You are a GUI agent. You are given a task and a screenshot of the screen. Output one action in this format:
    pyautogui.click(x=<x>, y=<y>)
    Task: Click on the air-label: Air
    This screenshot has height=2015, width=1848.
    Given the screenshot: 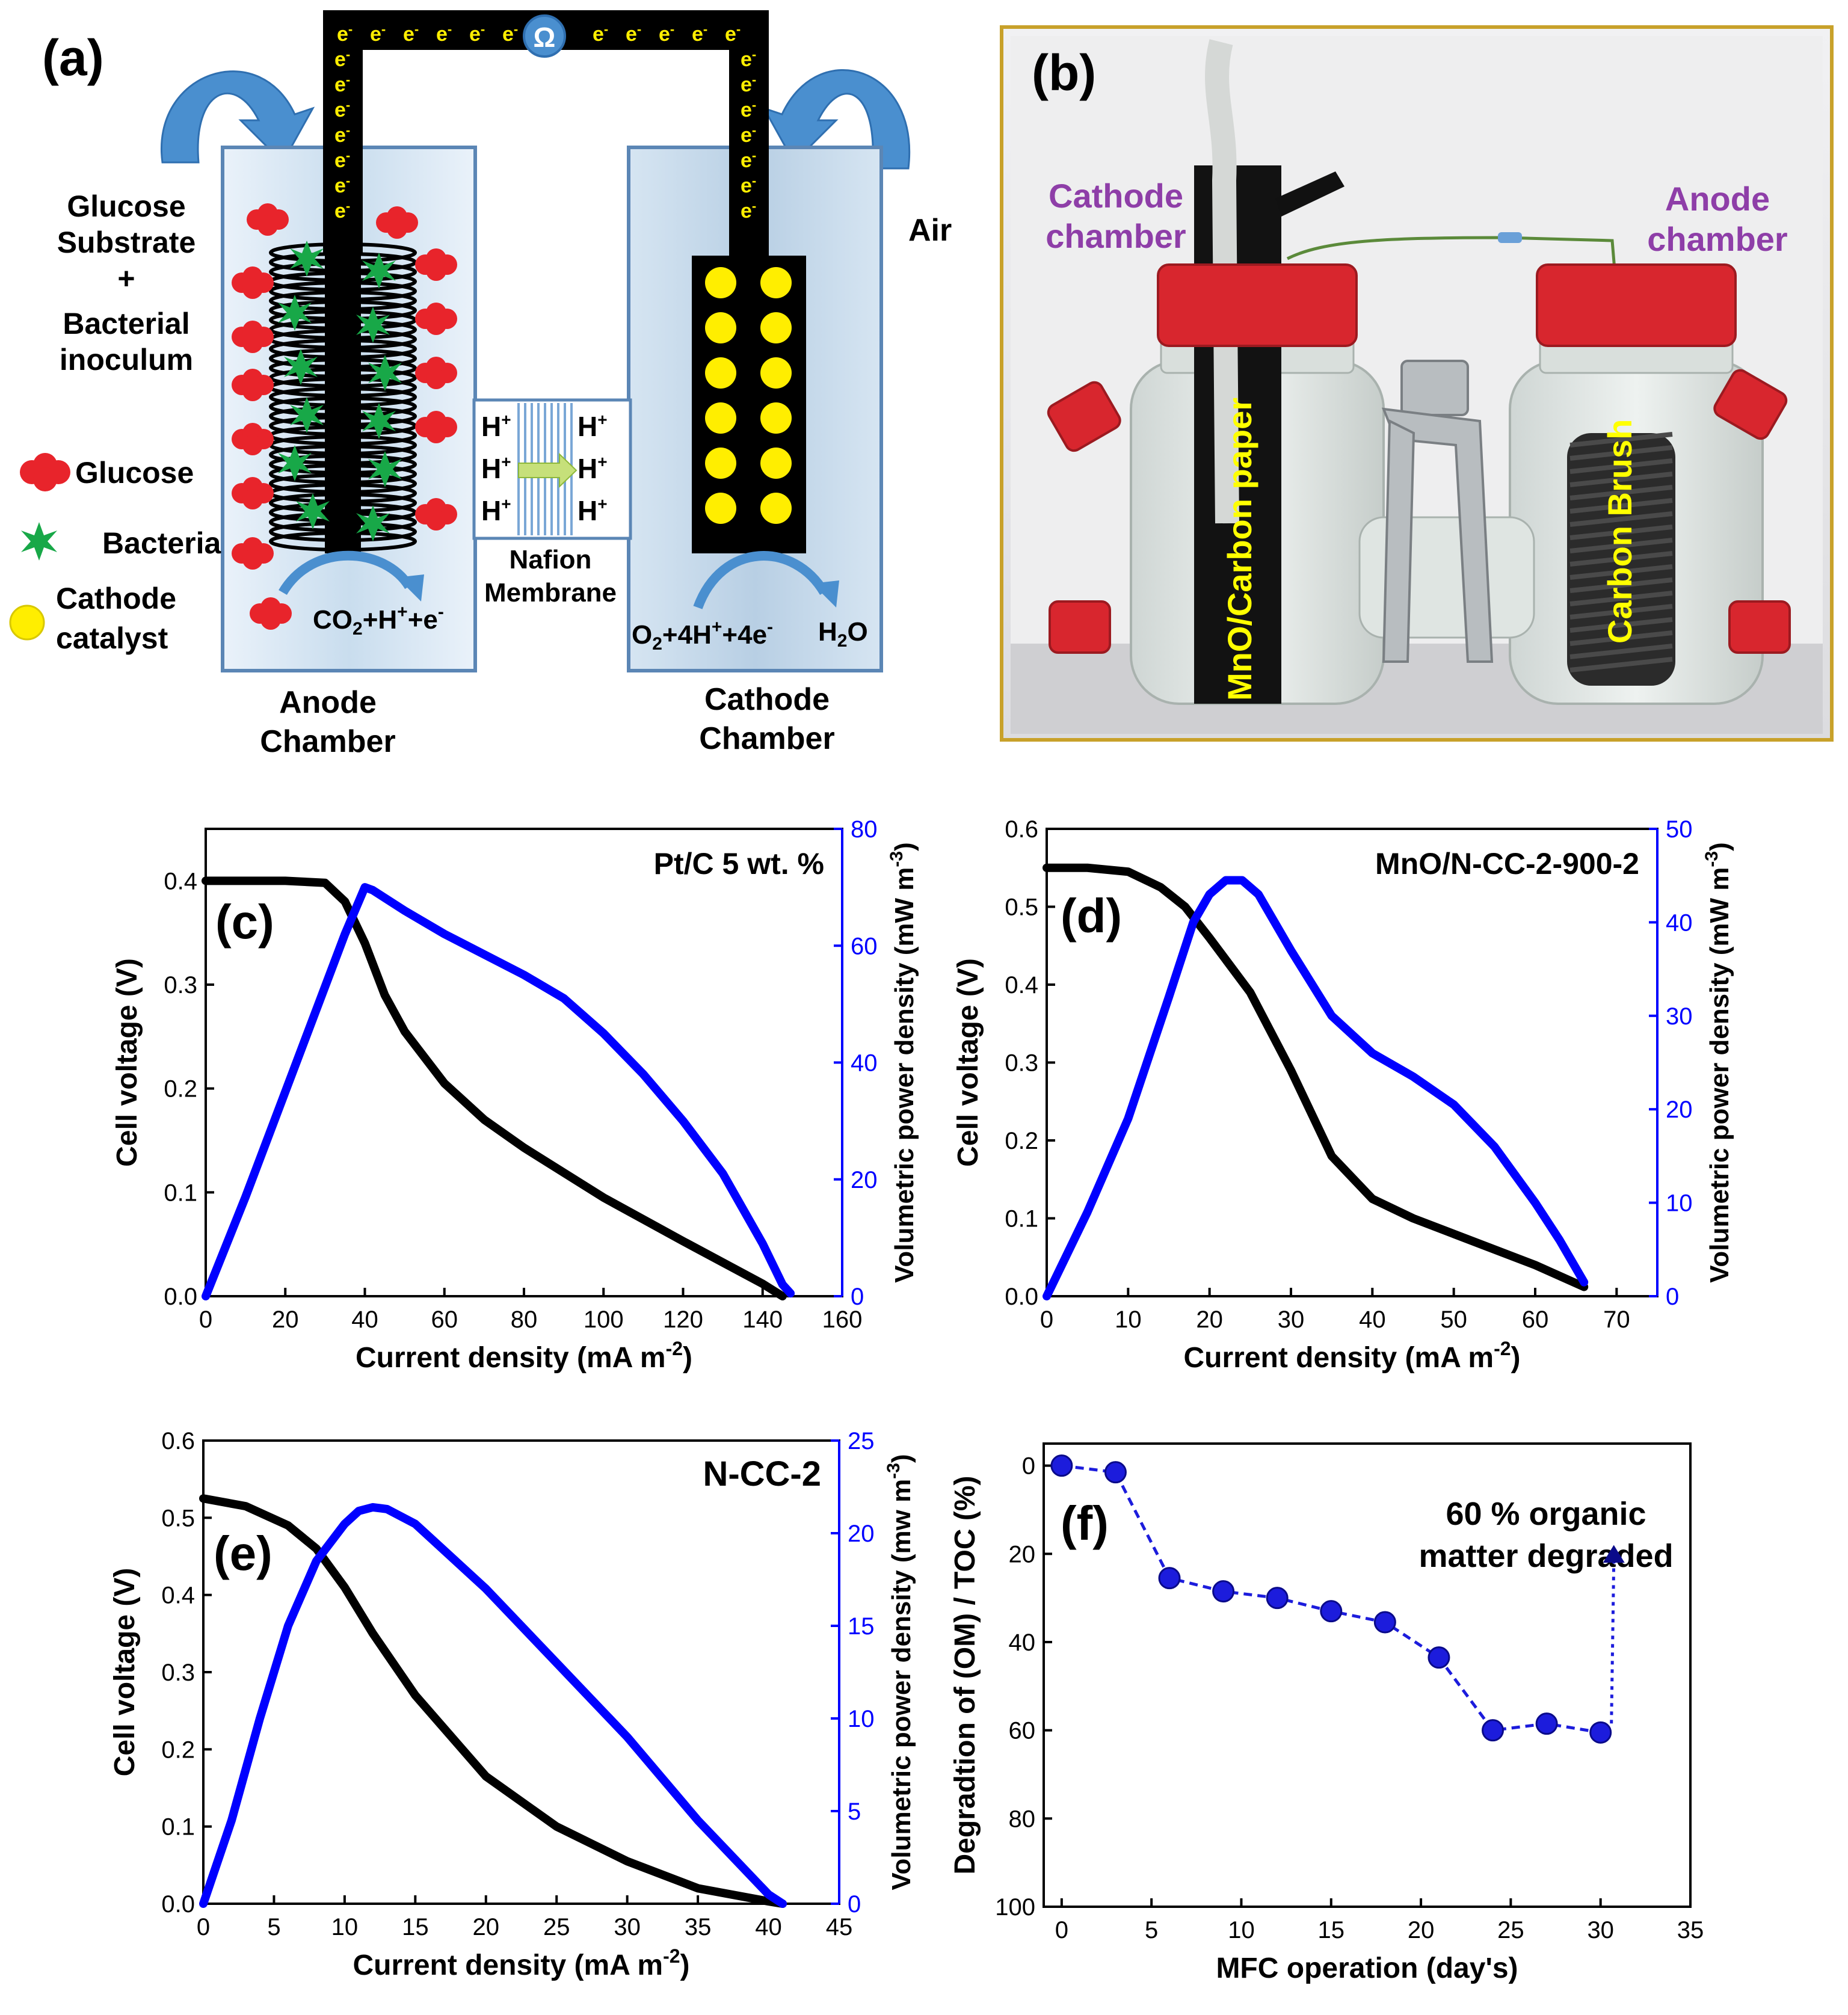 What is the action you would take?
    pyautogui.click(x=930, y=231)
    